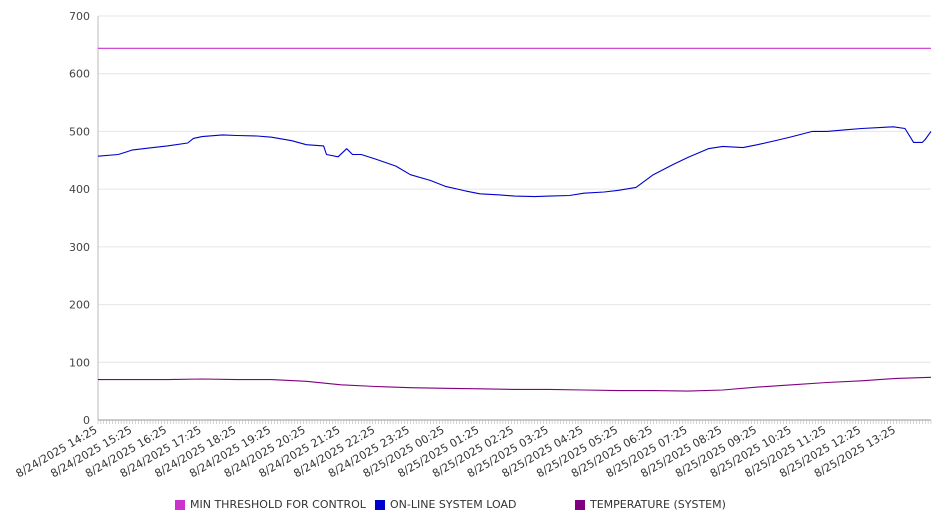 The width and height of the screenshot is (946, 526). I want to click on legend-label-min-threshold: MIN THRESHOLD FOR CONTROL, so click(278, 504).